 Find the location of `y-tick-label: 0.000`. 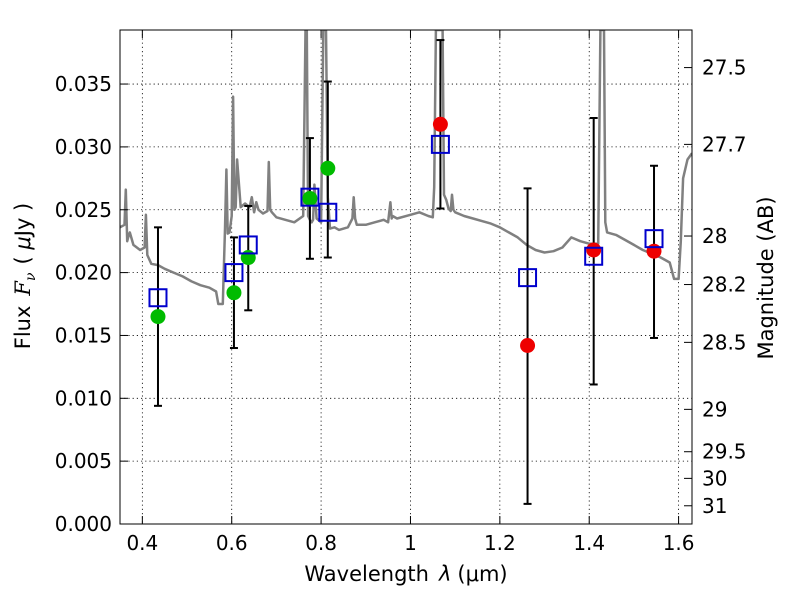

y-tick-label: 0.000 is located at coordinates (83, 524).